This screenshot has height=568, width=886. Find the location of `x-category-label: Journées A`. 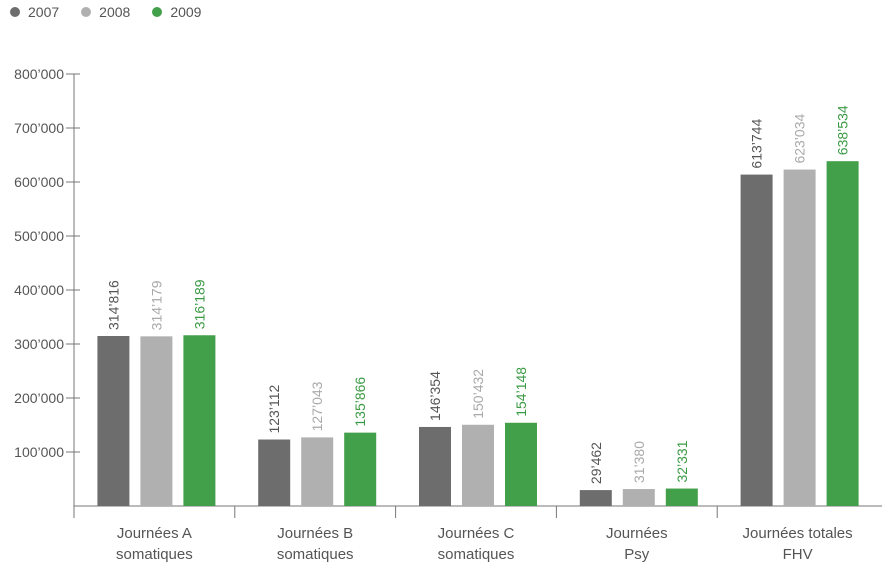

x-category-label: Journées A is located at coordinates (154, 533).